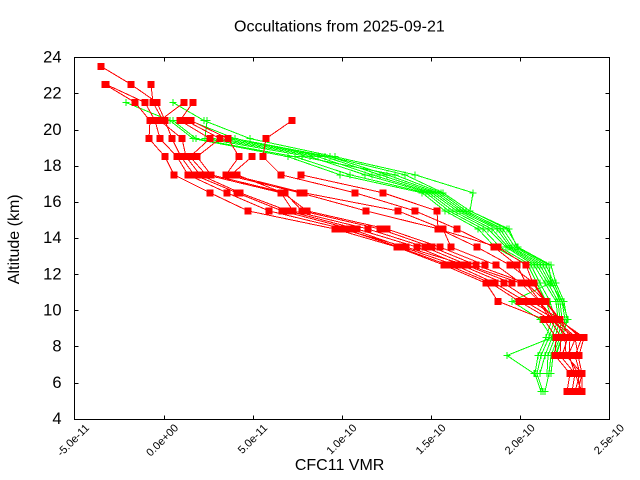 This screenshot has width=640, height=480. Describe the element at coordinates (52, 94) in the screenshot. I see `svg-text: 22` at that location.